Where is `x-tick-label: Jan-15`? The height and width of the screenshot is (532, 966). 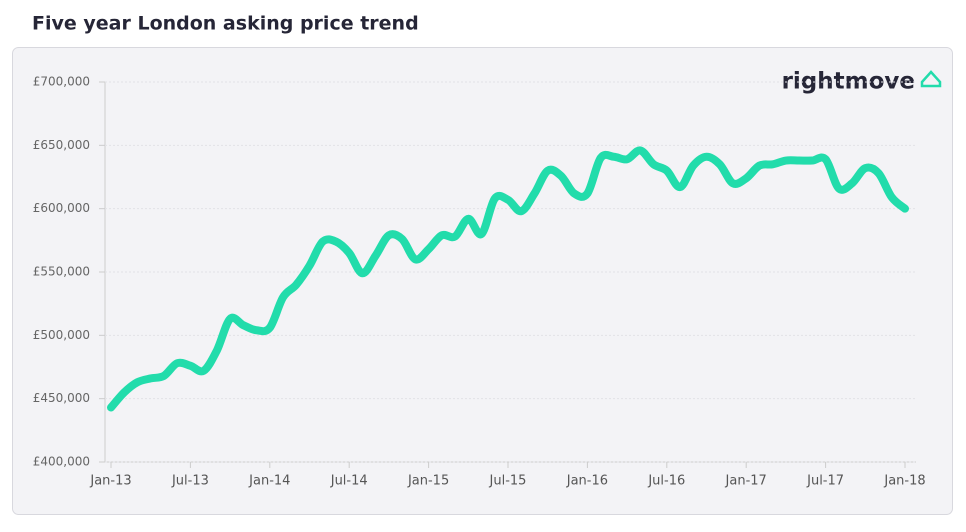
x-tick-label: Jan-15 is located at coordinates (428, 481).